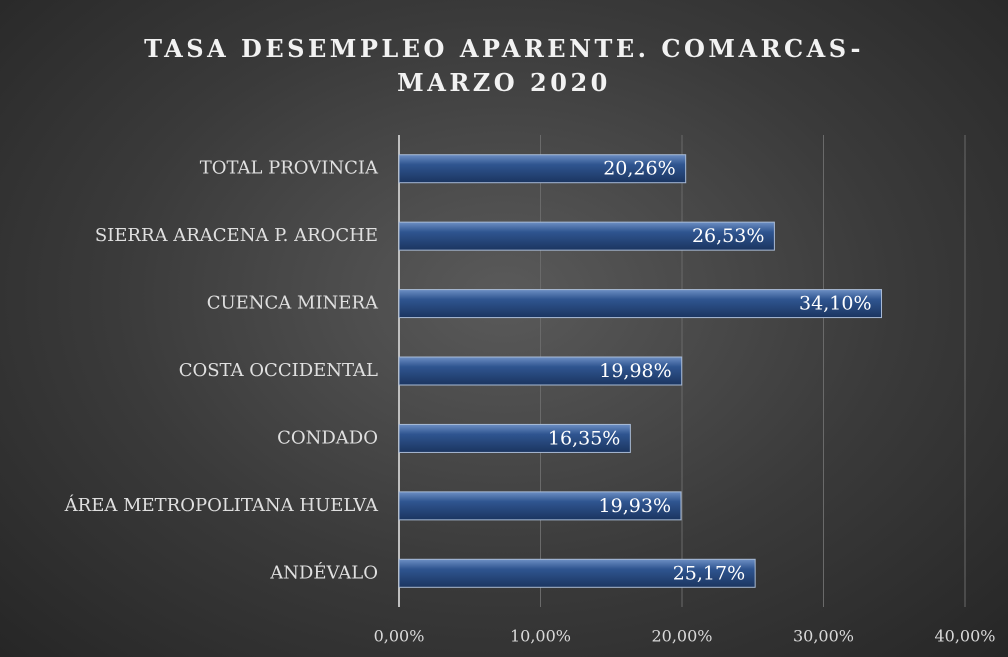 This screenshot has width=1008, height=657. What do you see at coordinates (323, 571) in the screenshot?
I see `y-tick-label: ANDÉVALO` at bounding box center [323, 571].